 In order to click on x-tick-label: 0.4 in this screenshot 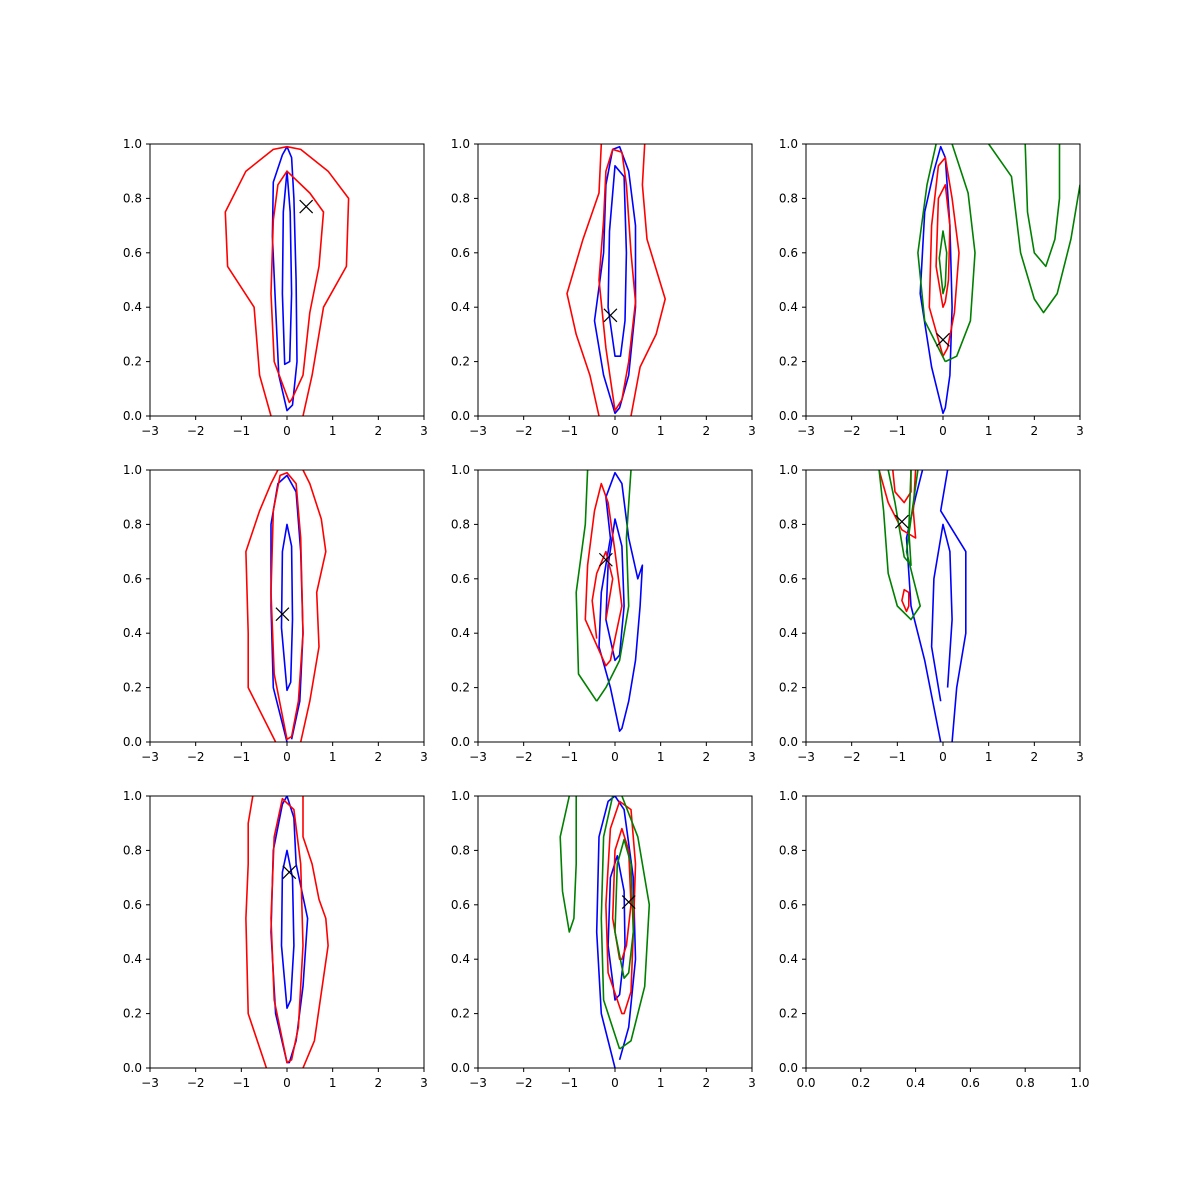, I will do `click(915, 1083)`.